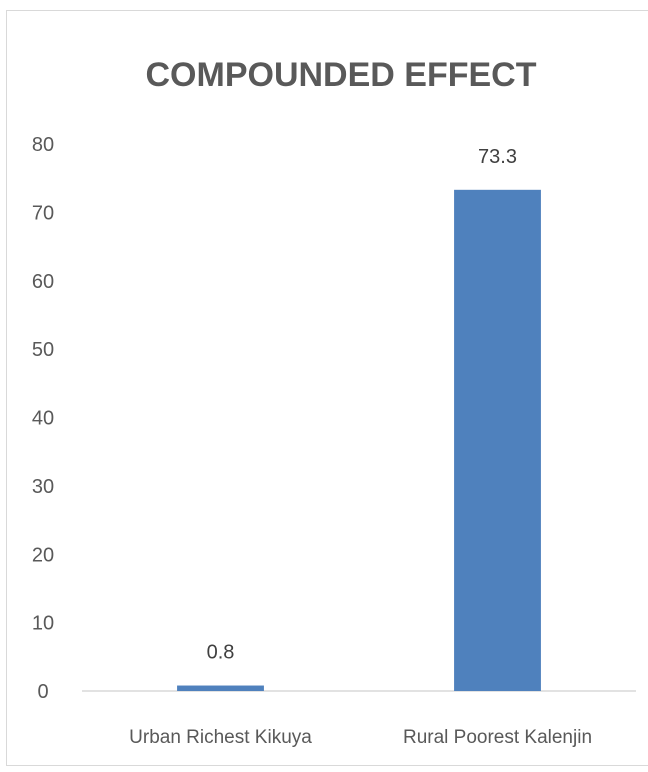 The image size is (648, 772). Describe the element at coordinates (43, 145) in the screenshot. I see `y-tick-label: 80` at that location.